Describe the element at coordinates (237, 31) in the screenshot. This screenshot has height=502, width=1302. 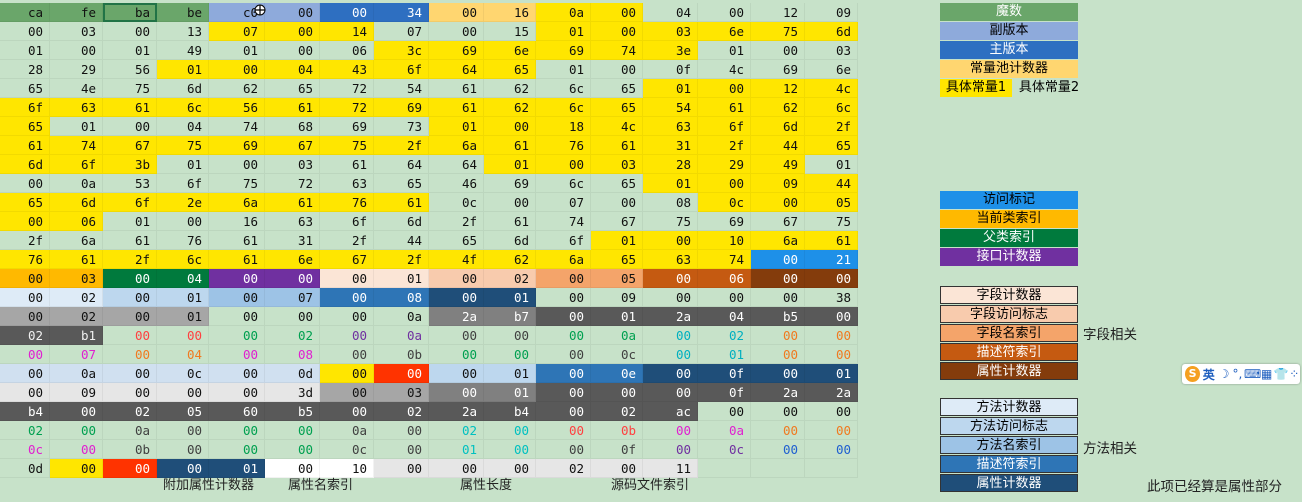
I see `hex-cell: 07` at that location.